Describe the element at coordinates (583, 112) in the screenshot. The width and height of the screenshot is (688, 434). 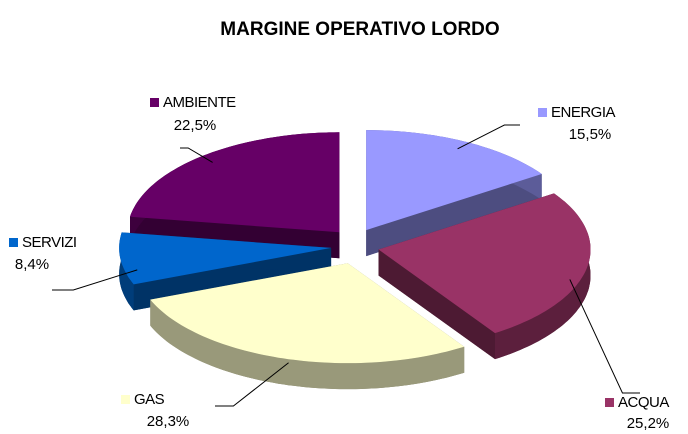
I see `slice-label: ENERGIA` at that location.